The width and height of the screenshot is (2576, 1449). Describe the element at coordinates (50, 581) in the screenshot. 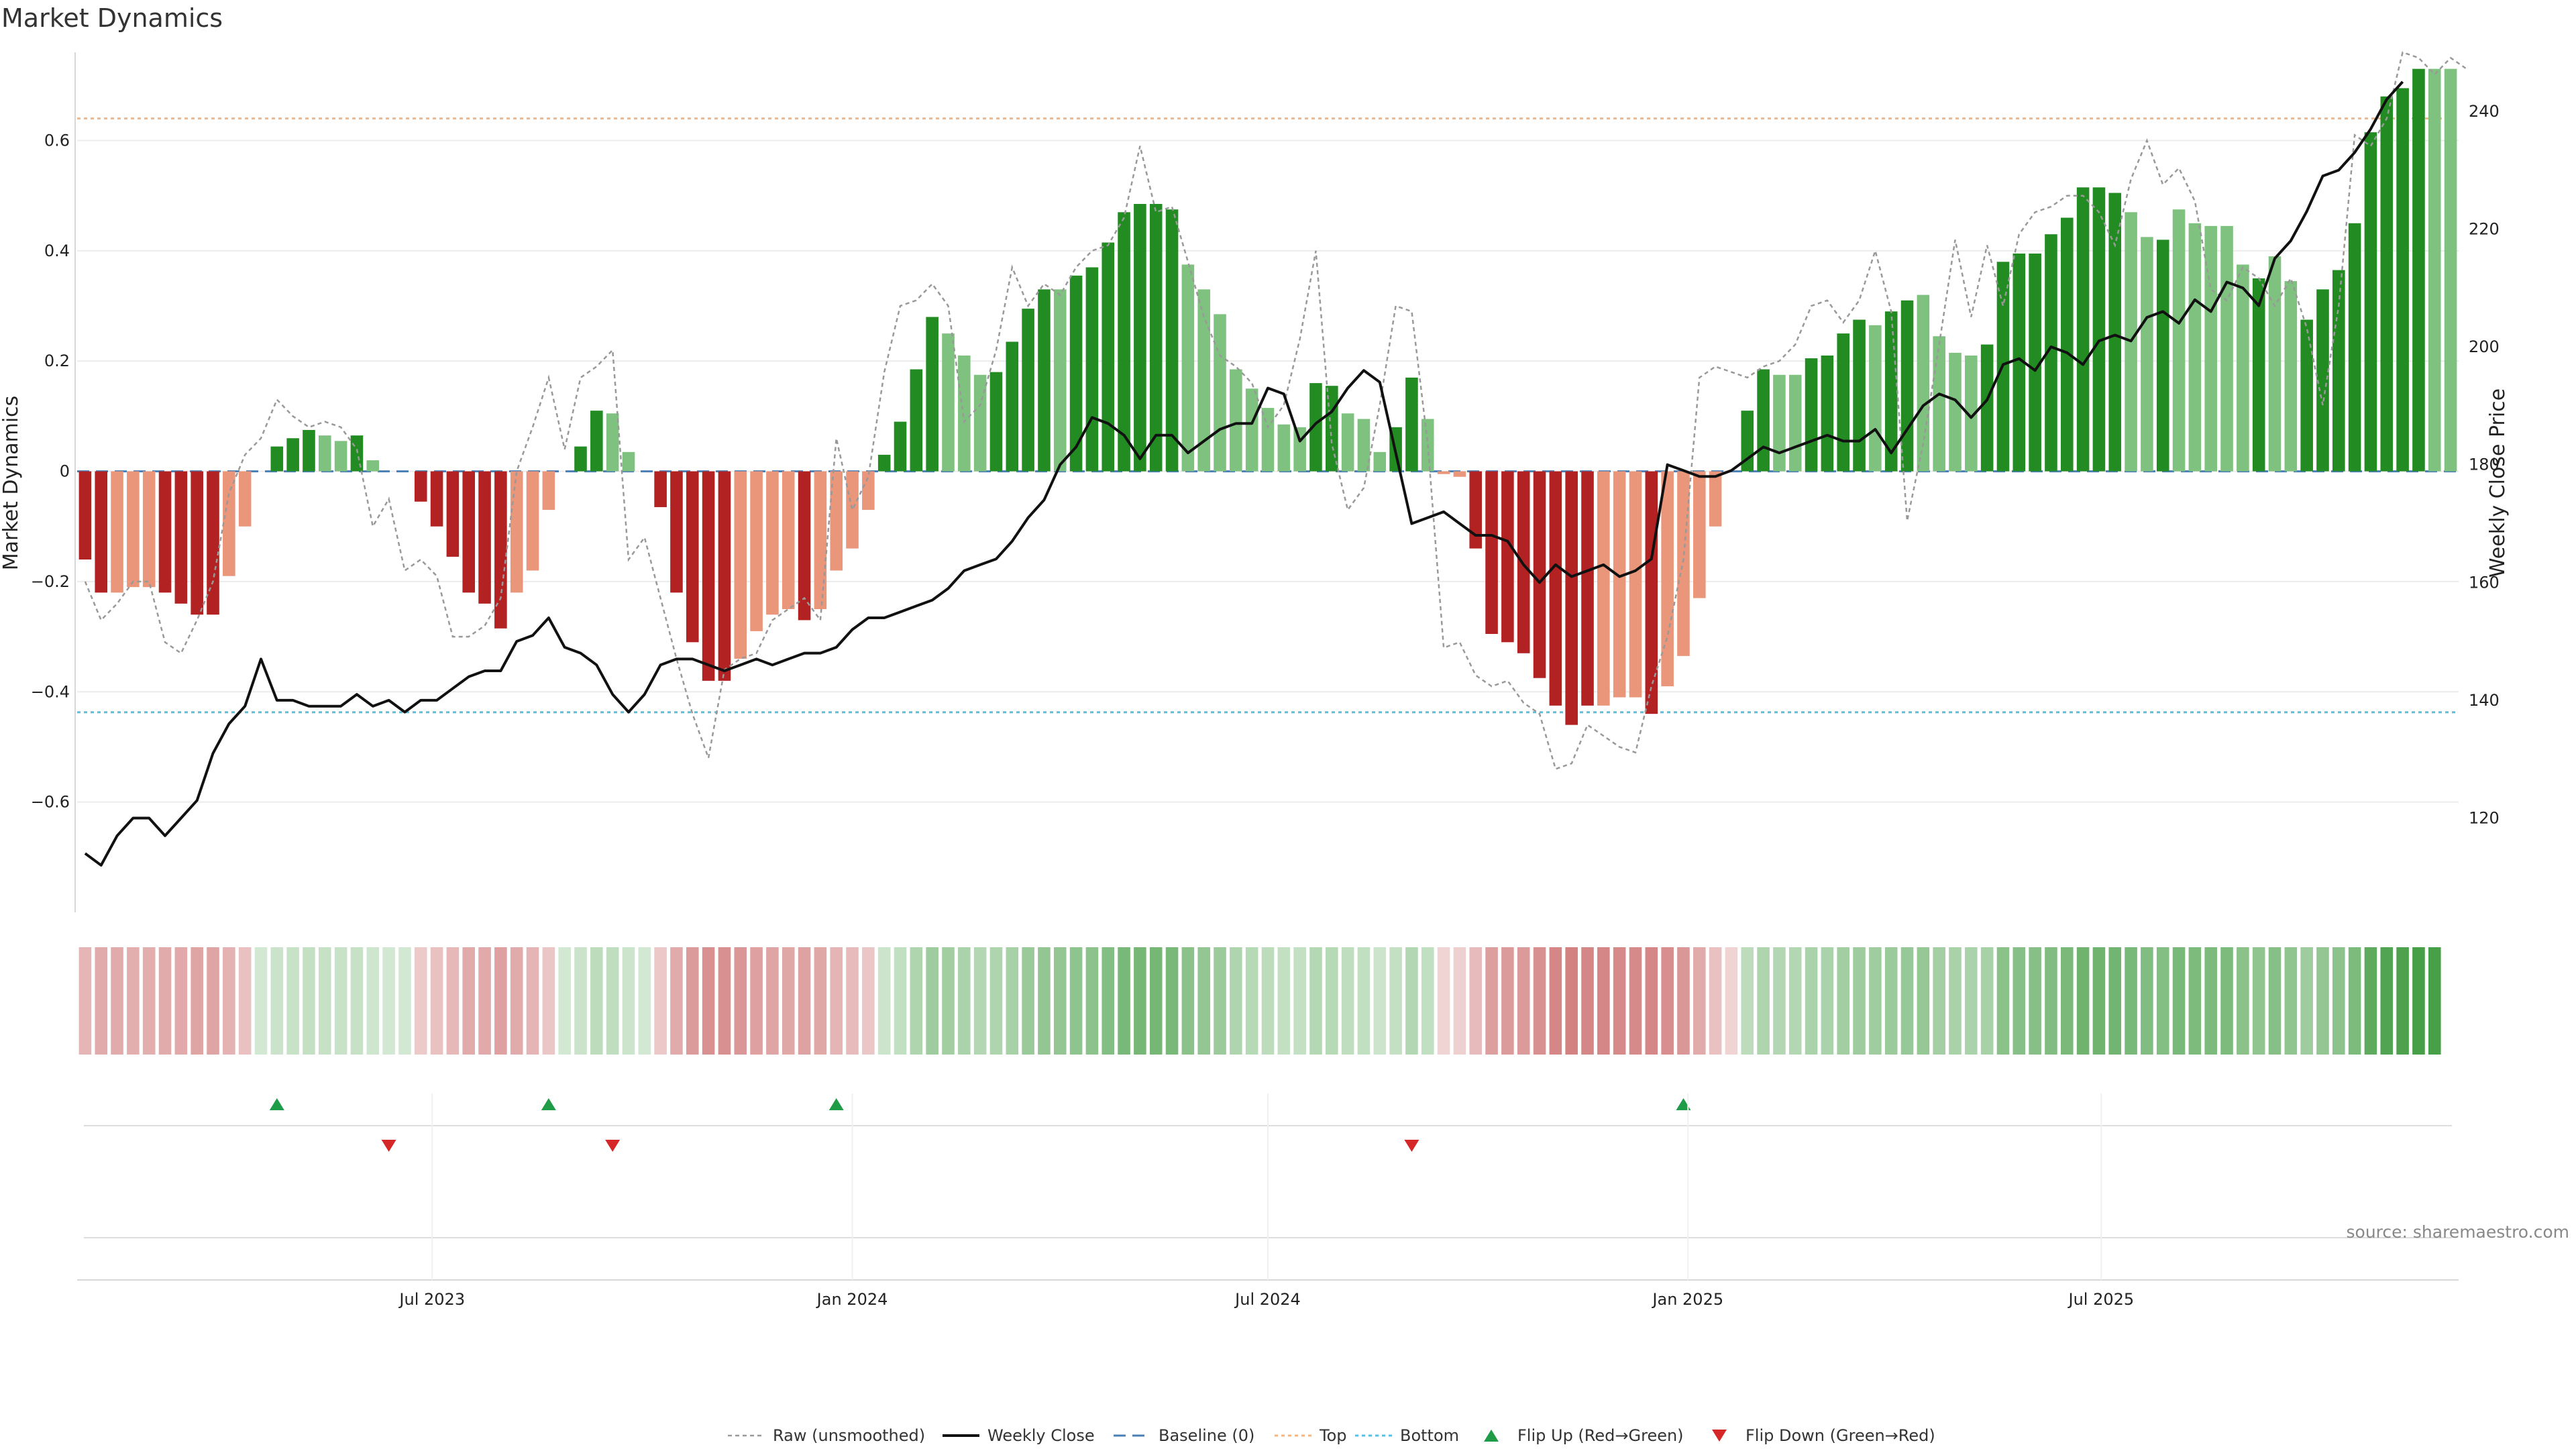

I see `y-tick-label: −0.2` at that location.